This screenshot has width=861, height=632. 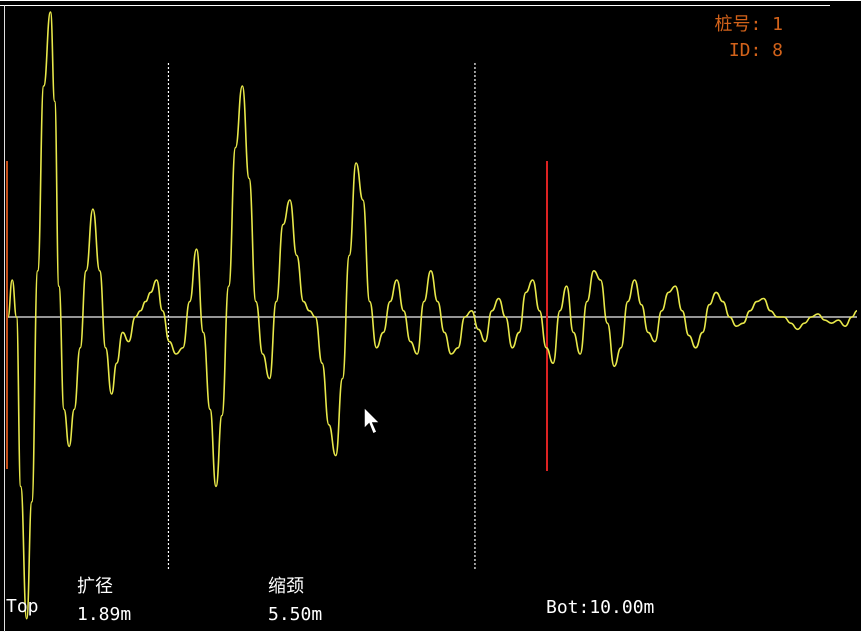 What do you see at coordinates (4, 318) in the screenshot?
I see `left-border-line` at bounding box center [4, 318].